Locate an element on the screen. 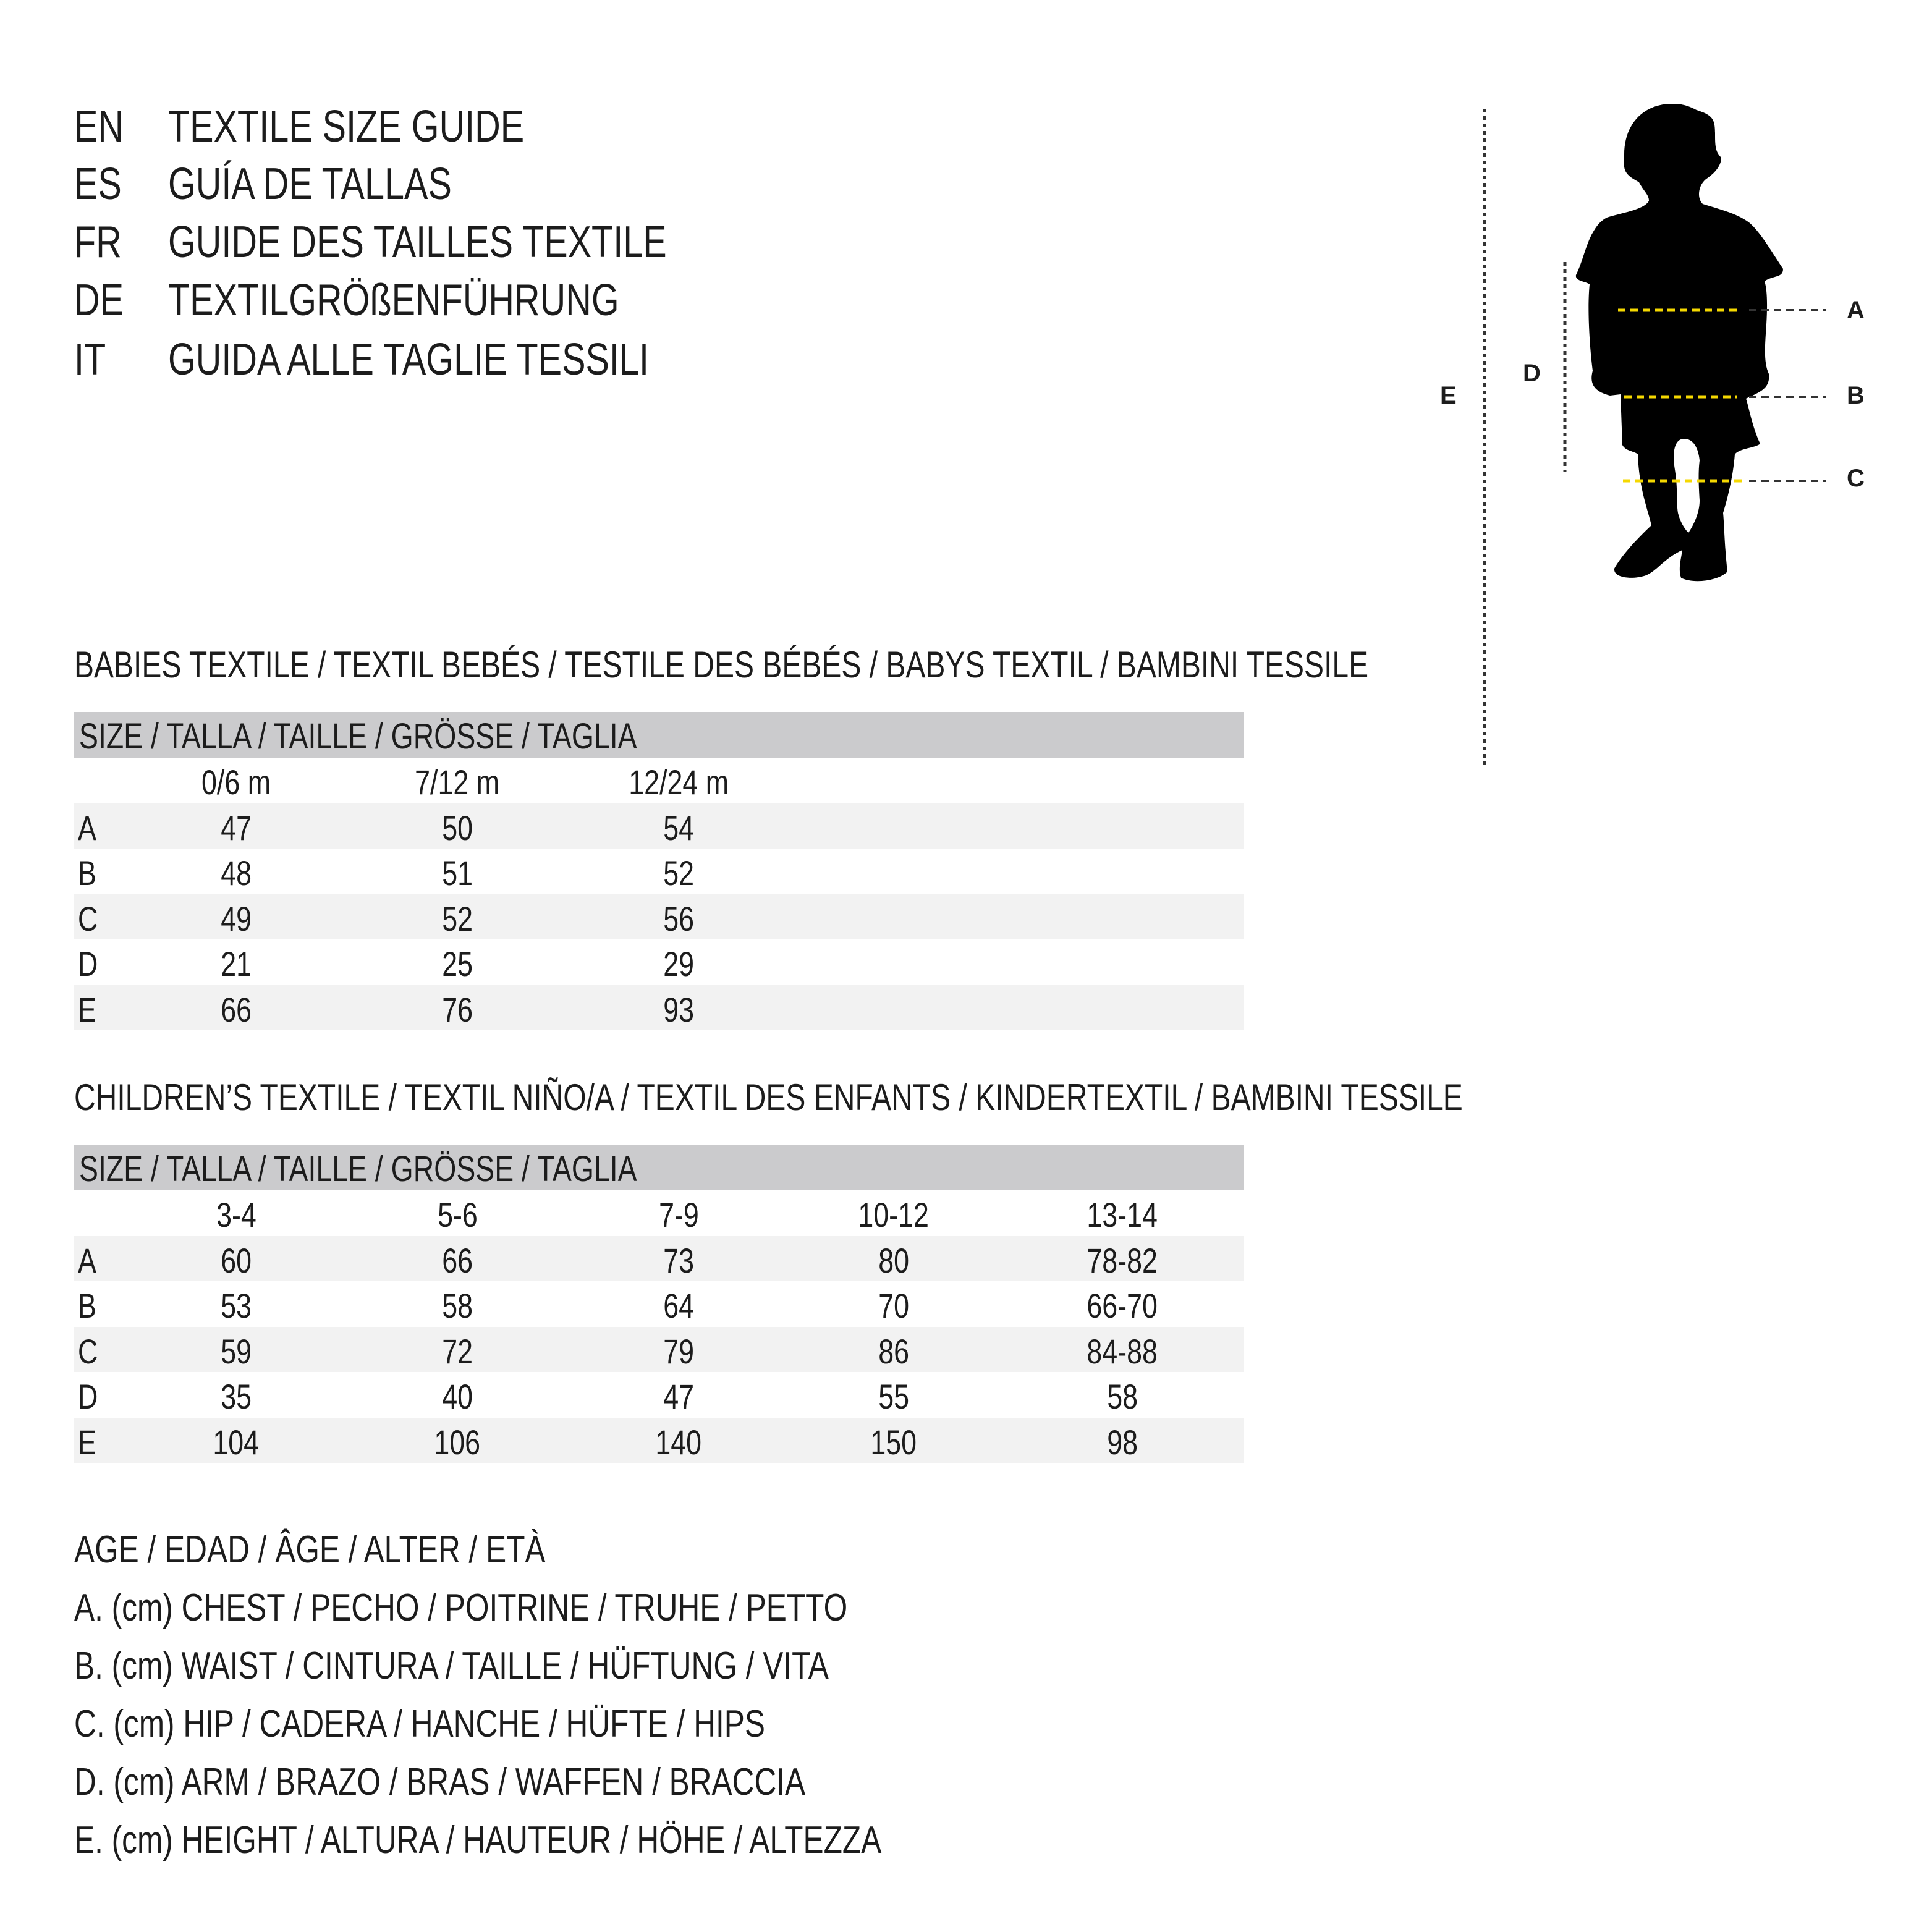 This screenshot has width=1932, height=1932. row-label: B is located at coordinates (89, 873).